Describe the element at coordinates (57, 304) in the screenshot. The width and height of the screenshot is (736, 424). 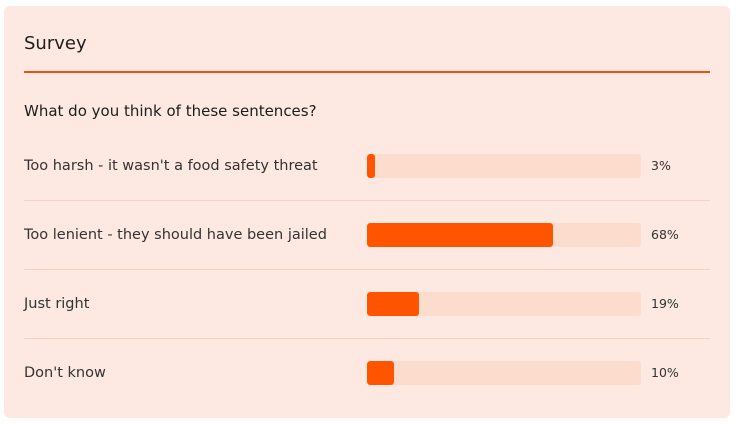
I see `result-label: Just right` at that location.